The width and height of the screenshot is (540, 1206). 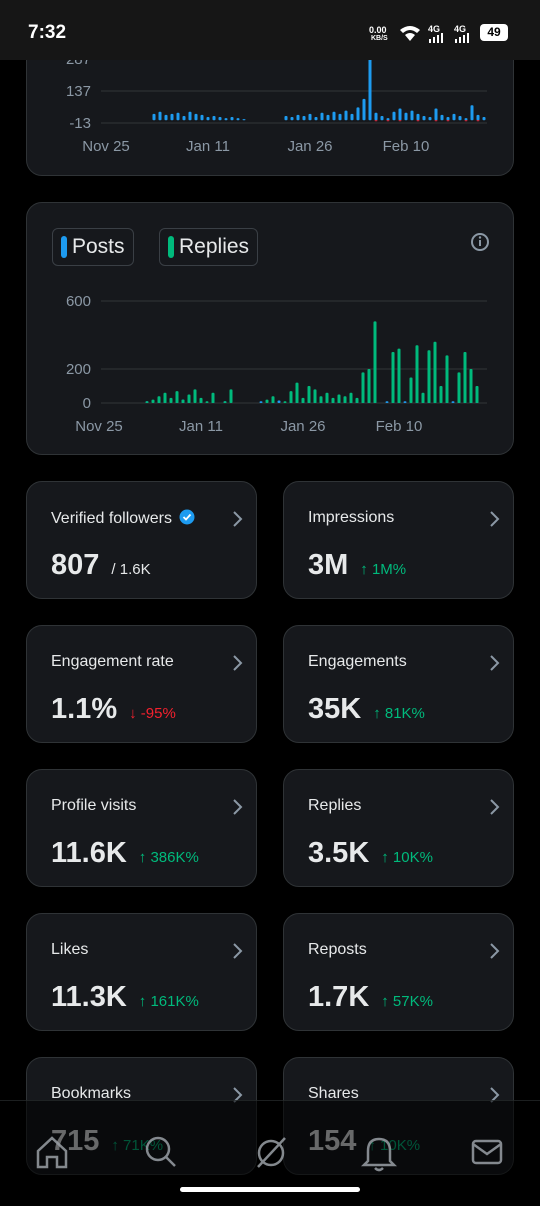 I want to click on signal-icon, so click(x=436, y=38).